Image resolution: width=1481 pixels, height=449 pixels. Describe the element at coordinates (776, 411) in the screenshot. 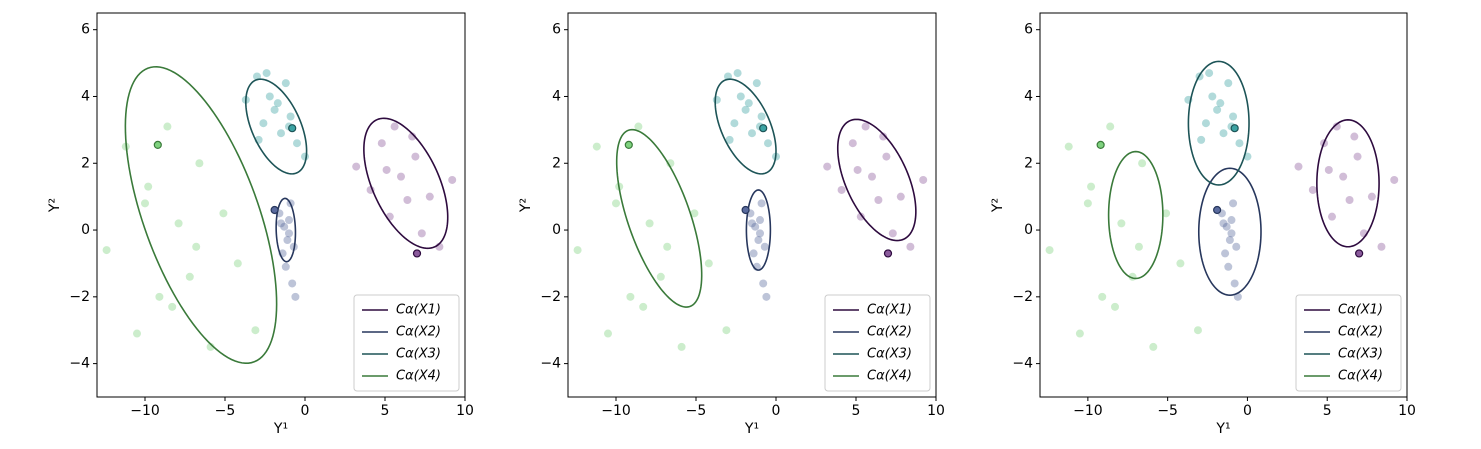

I see `x-tick-label: 0` at that location.